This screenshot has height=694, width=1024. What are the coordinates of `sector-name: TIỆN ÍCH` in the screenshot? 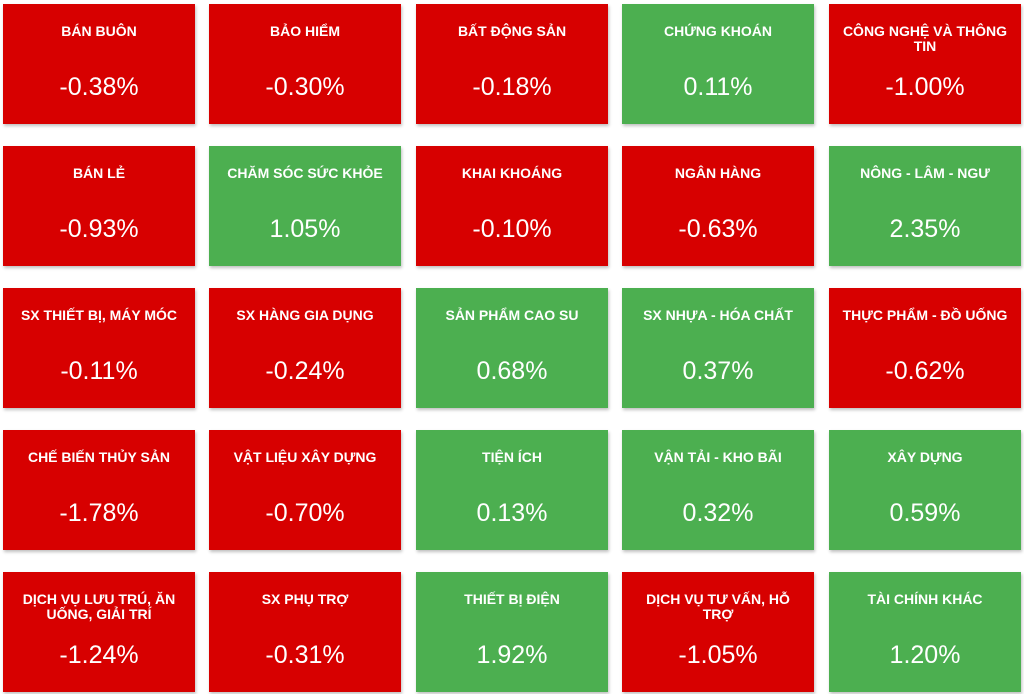 It's located at (512, 457).